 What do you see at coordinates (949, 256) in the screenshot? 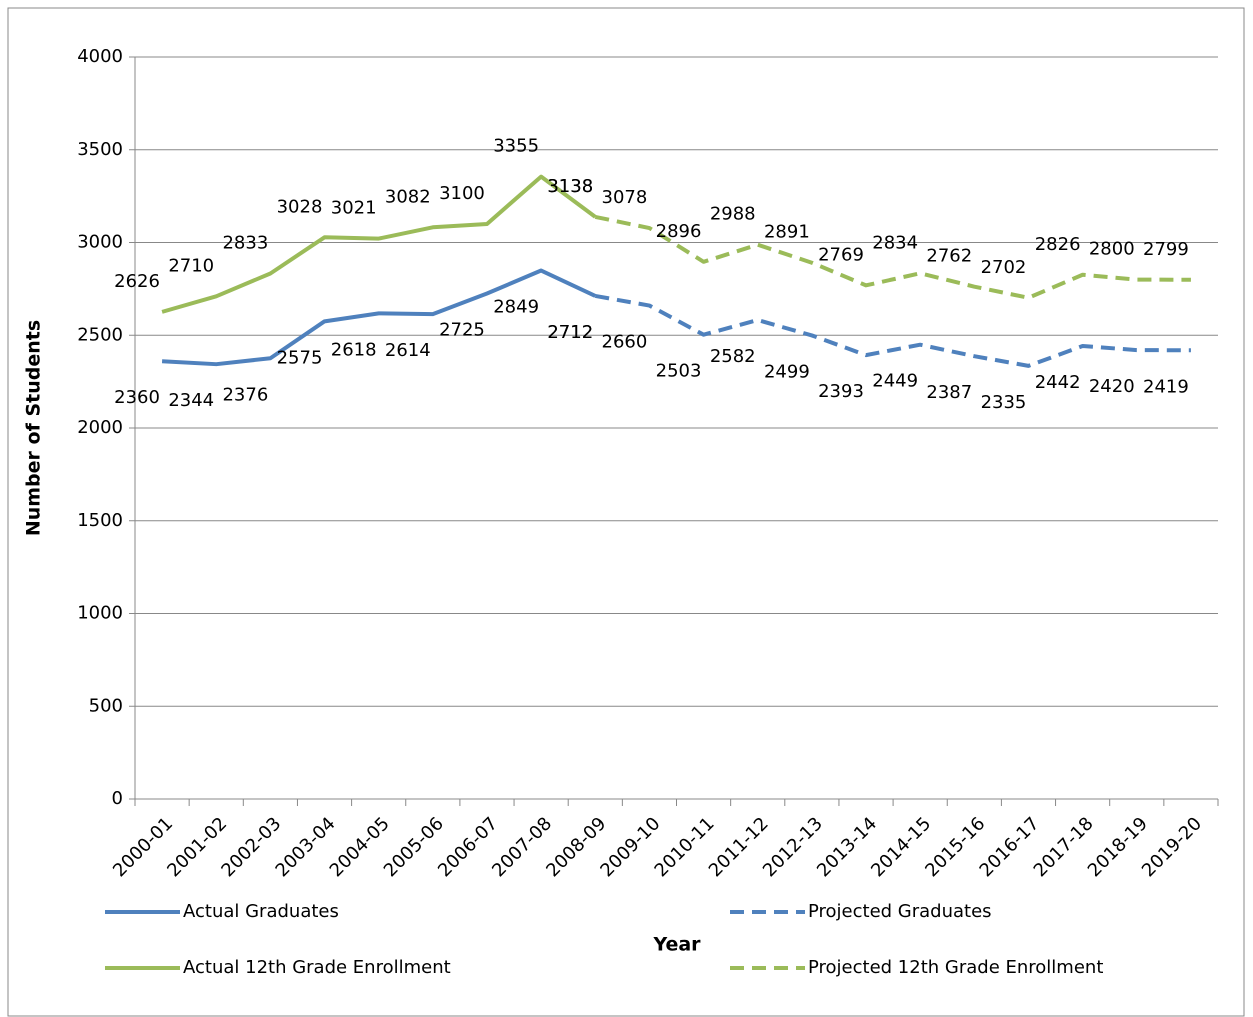
I see `data-label: 2762` at bounding box center [949, 256].